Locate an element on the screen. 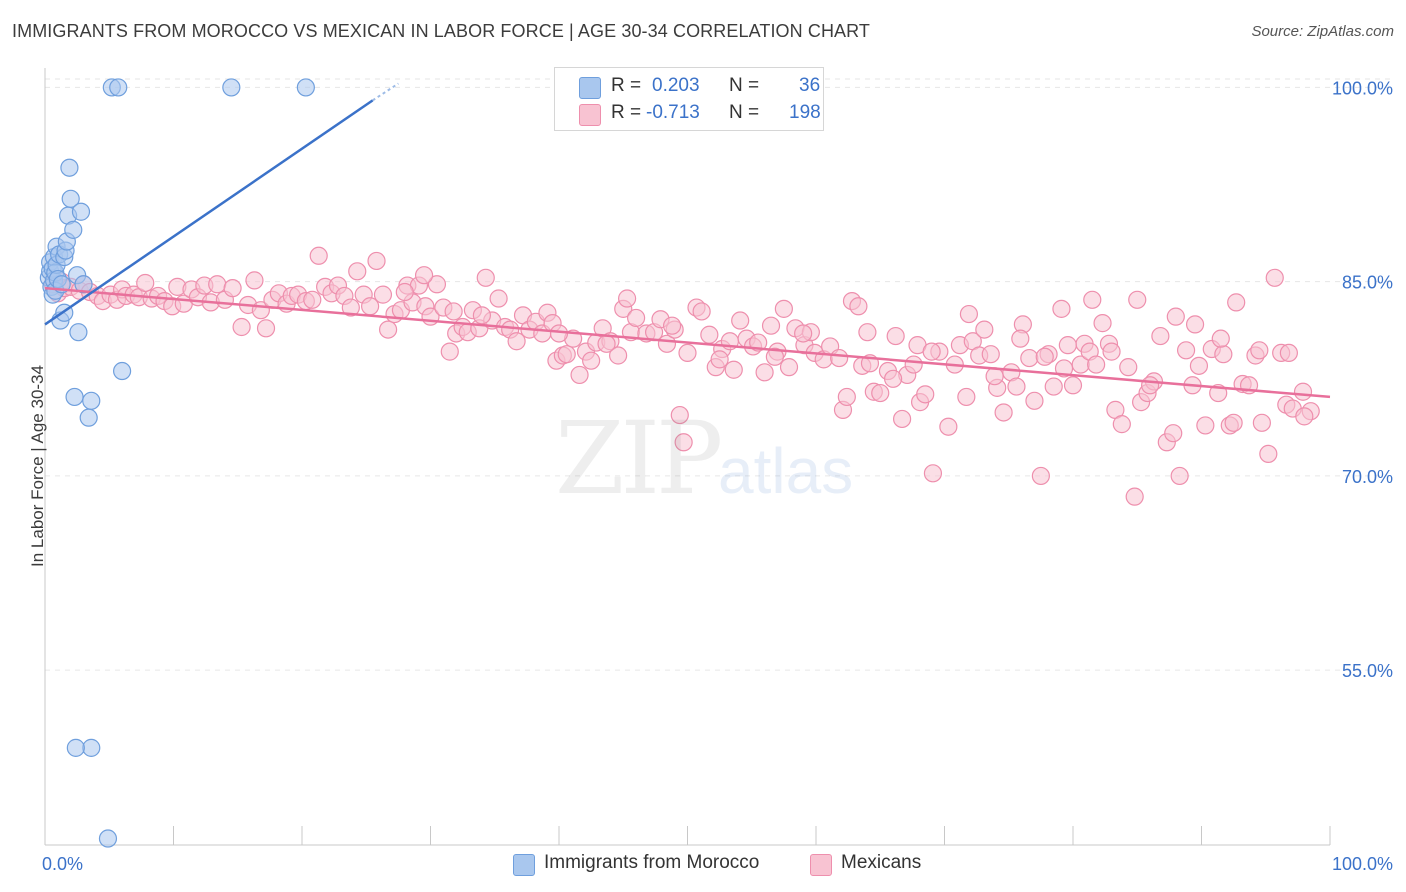  watermark-zip: ZIP is located at coordinates (639, 458).